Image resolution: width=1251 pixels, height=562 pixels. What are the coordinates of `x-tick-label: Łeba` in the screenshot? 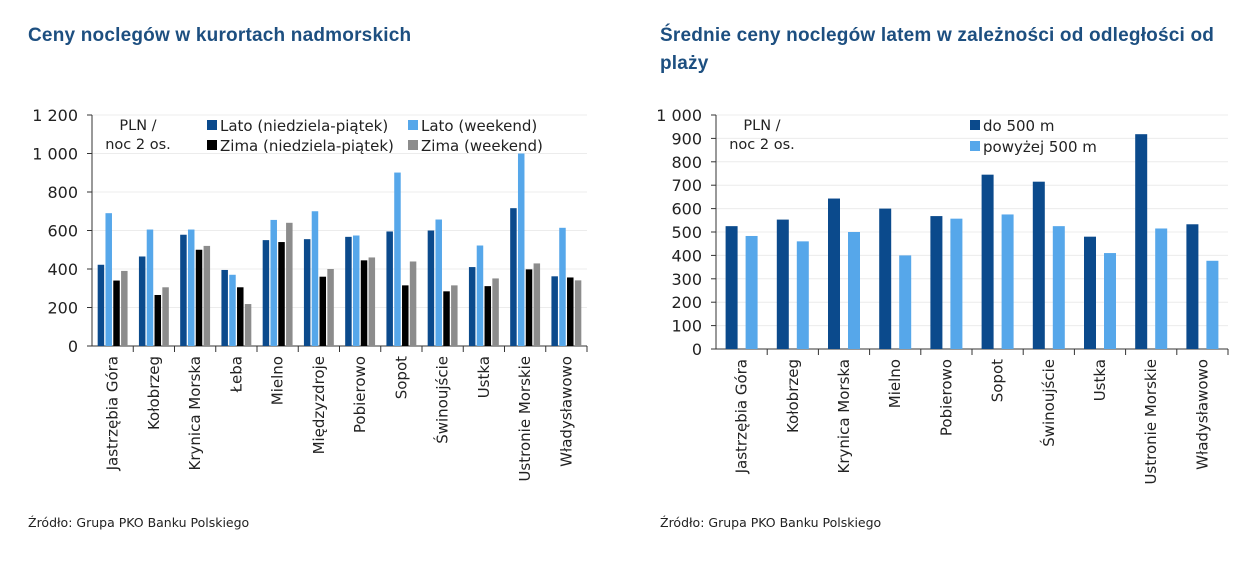 It's located at (236, 374).